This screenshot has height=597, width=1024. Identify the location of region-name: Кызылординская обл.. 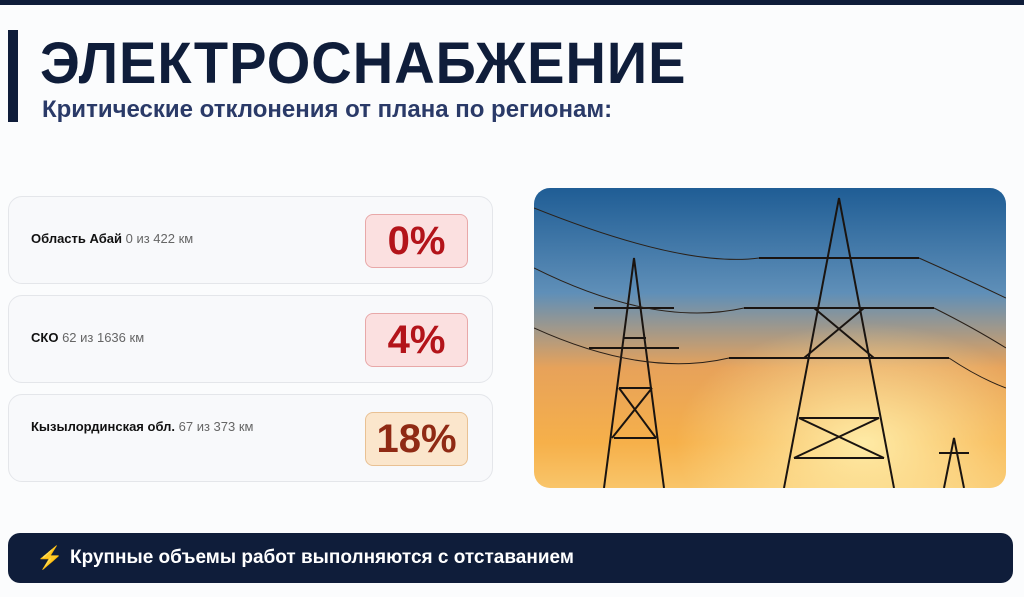
(103, 426).